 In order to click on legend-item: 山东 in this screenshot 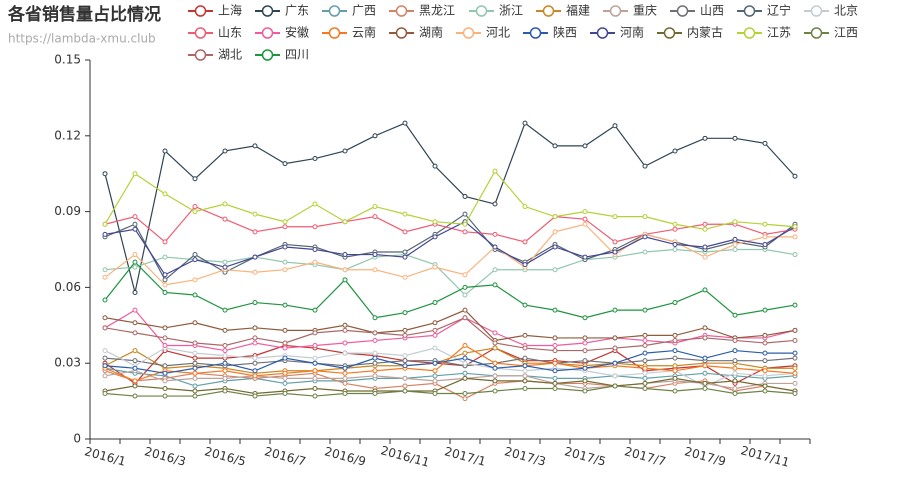, I will do `click(215, 33)`.